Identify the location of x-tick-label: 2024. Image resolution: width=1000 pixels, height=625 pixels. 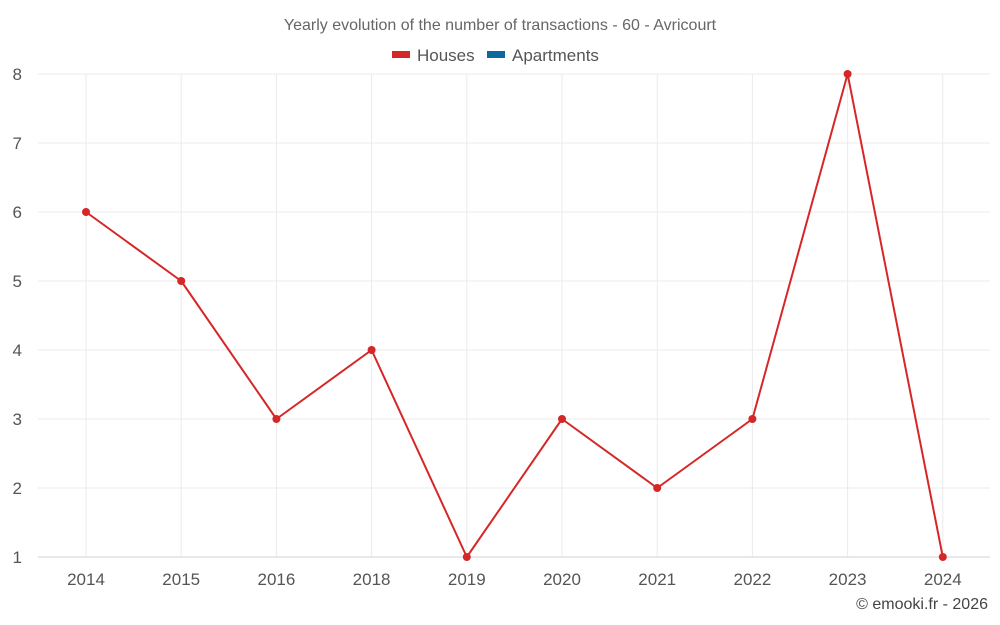
(943, 579).